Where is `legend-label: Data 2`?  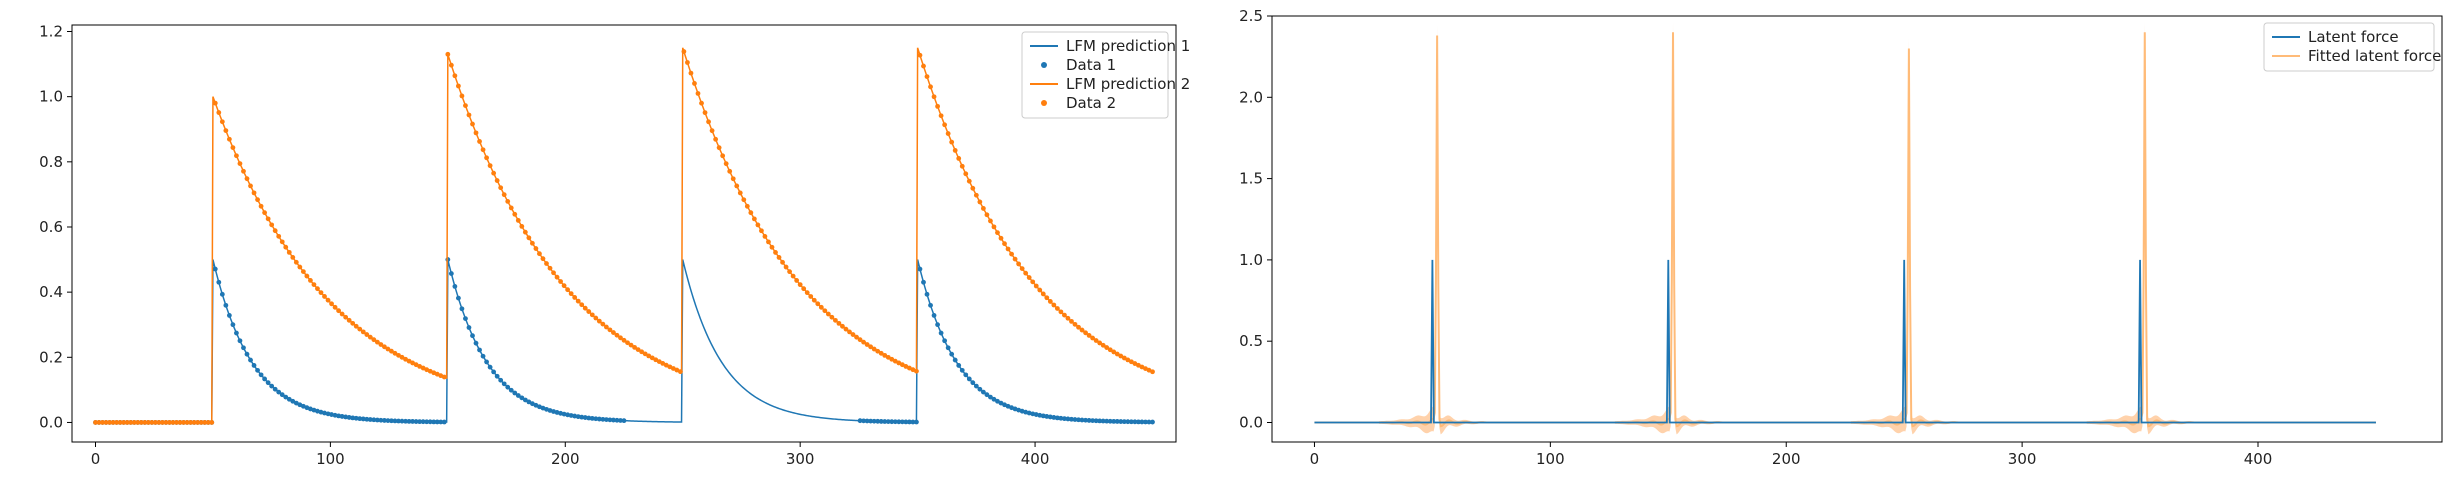
legend-label: Data 2 is located at coordinates (1091, 103).